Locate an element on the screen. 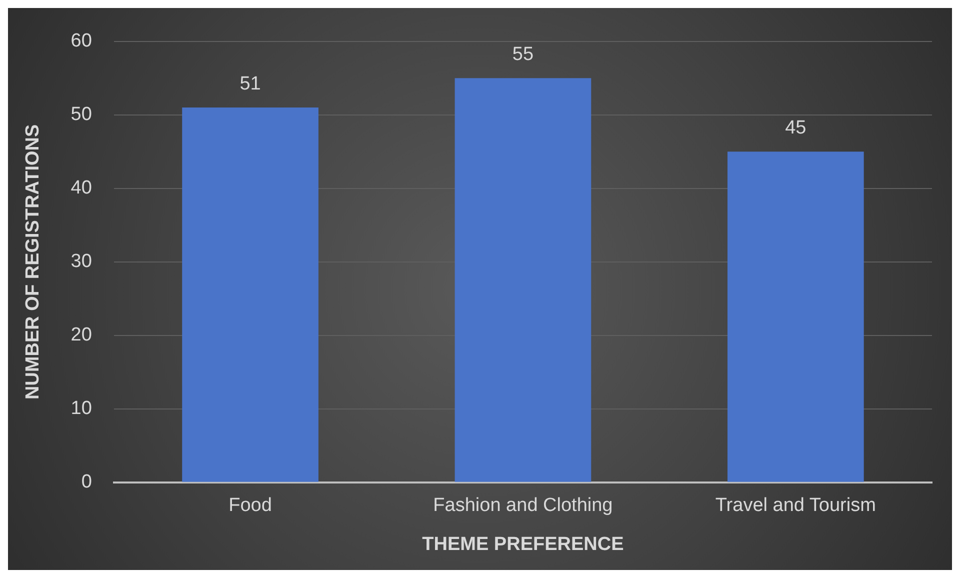 The image size is (960, 578). y-tick-label: 30 is located at coordinates (81, 261).